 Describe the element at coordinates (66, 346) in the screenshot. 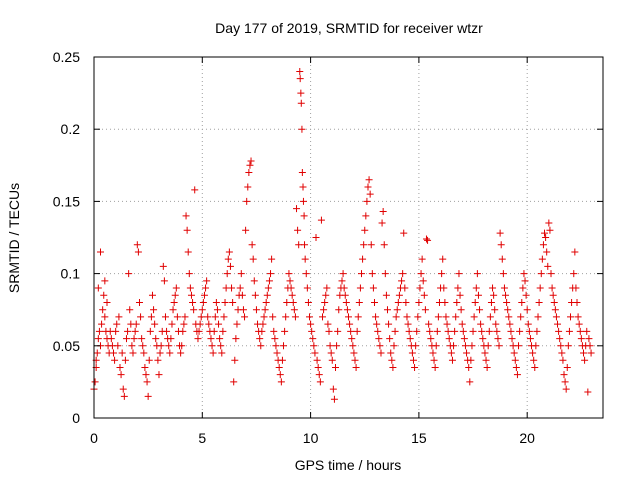

I see `y-tick-label: 0.05` at that location.